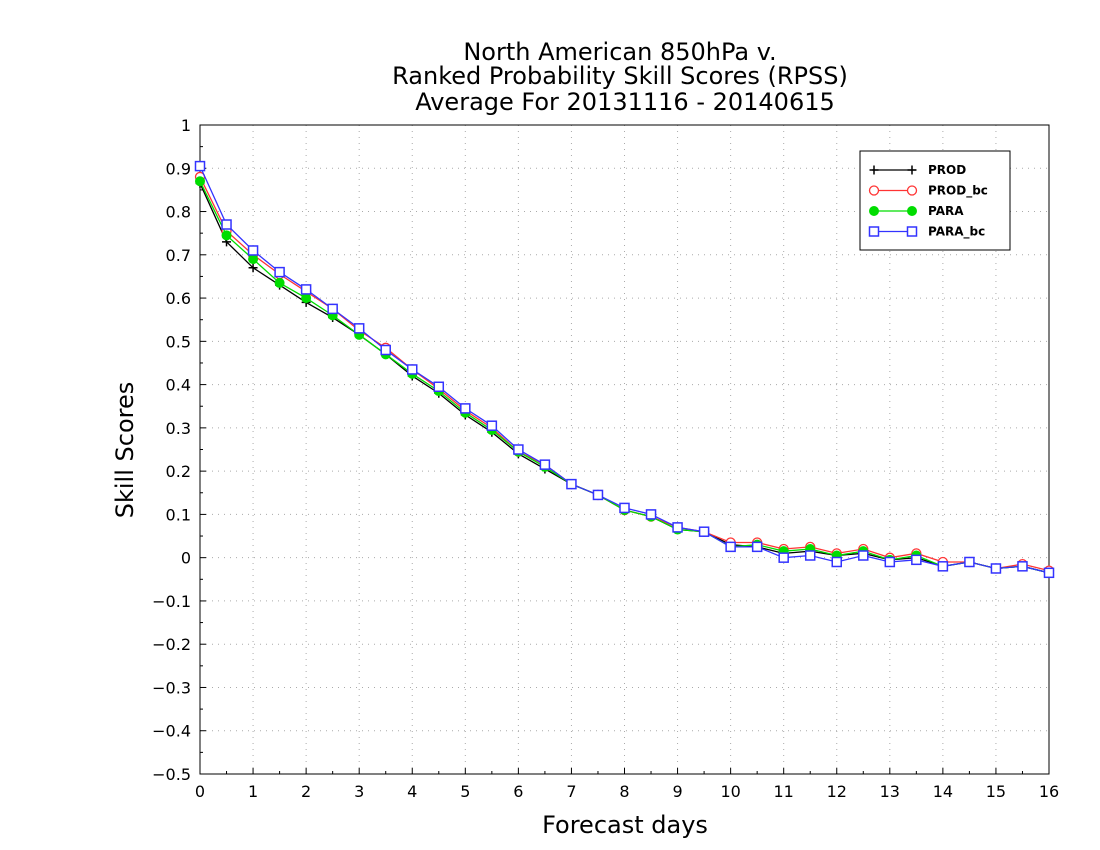 The image size is (1100, 850). What do you see at coordinates (171, 644) in the screenshot?
I see `y-tick-label: −0.2` at bounding box center [171, 644].